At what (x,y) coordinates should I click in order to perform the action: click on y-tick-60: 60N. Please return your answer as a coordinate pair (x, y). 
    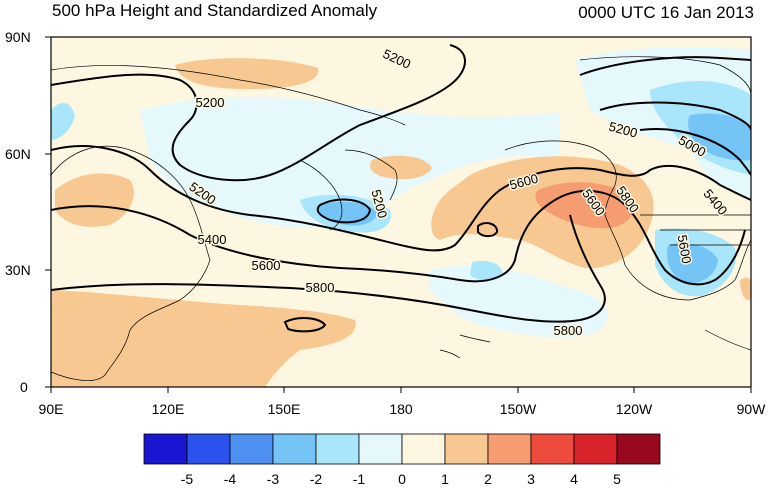
    Looking at the image, I should click on (28, 154).